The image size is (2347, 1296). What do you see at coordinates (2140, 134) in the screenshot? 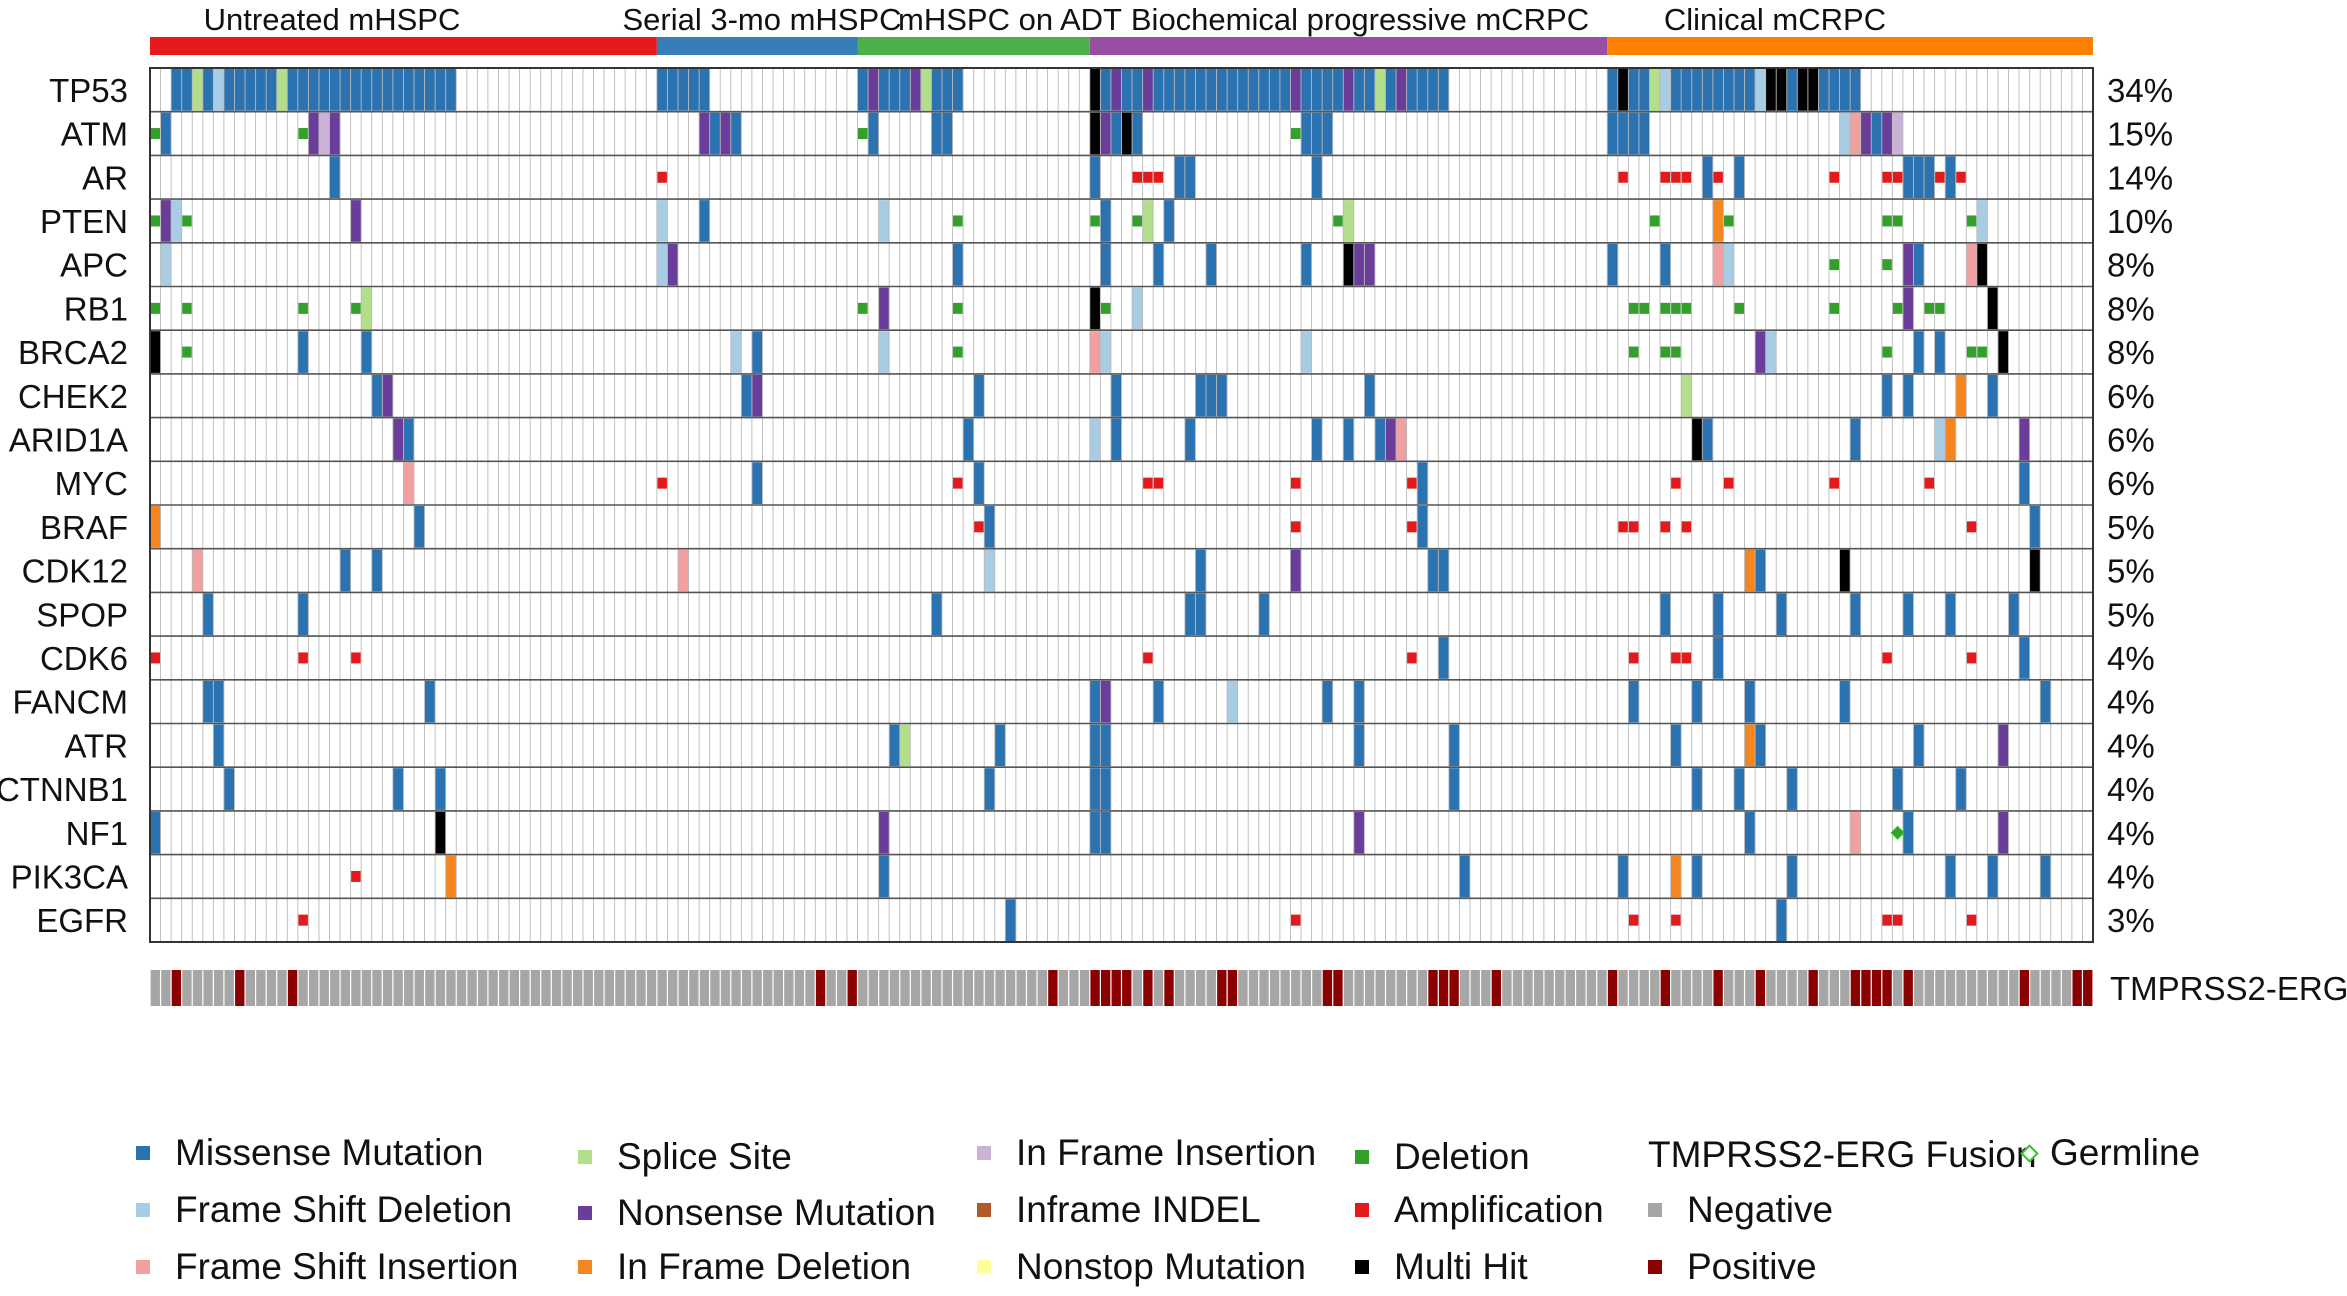
I see `pct-label-atm: 15%` at bounding box center [2140, 134].